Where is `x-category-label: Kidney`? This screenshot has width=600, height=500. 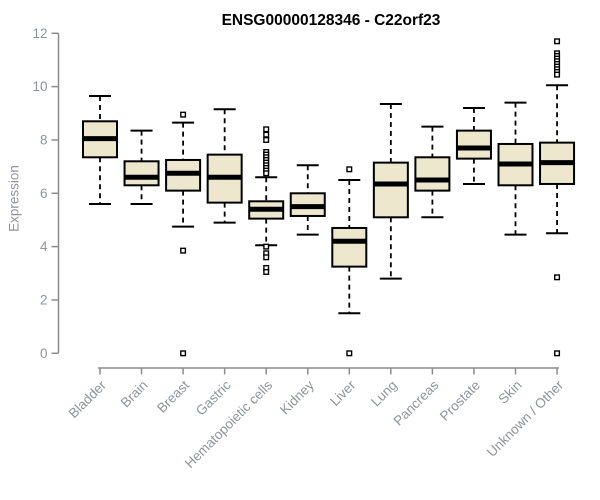 x-category-label: Kidney is located at coordinates (297, 397).